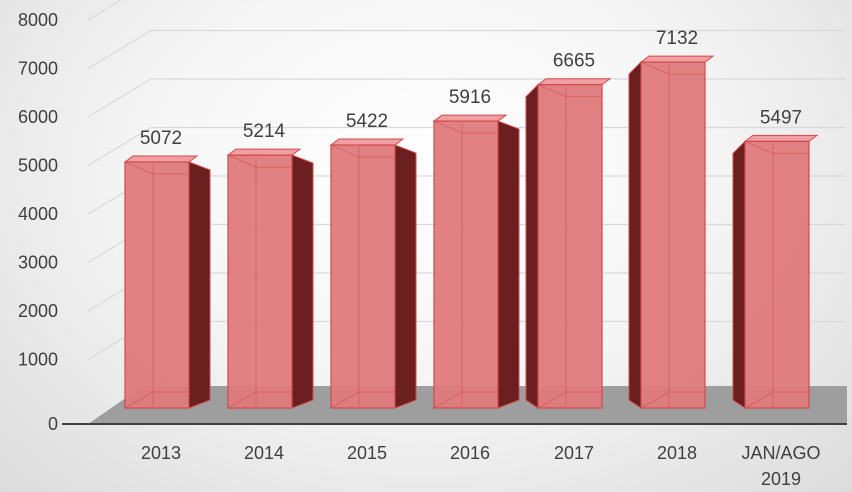 The width and height of the screenshot is (852, 492). Describe the element at coordinates (161, 138) in the screenshot. I see `data-label: 5072` at that location.